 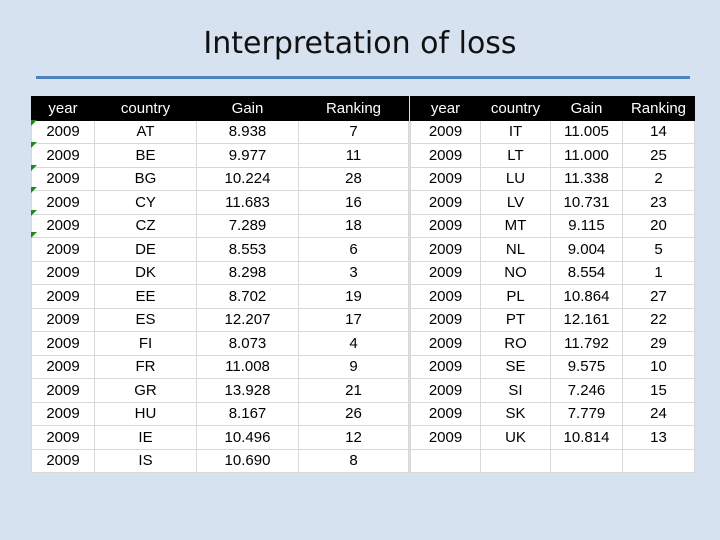 What do you see at coordinates (247, 249) in the screenshot?
I see `cell-gain: 8.553` at bounding box center [247, 249].